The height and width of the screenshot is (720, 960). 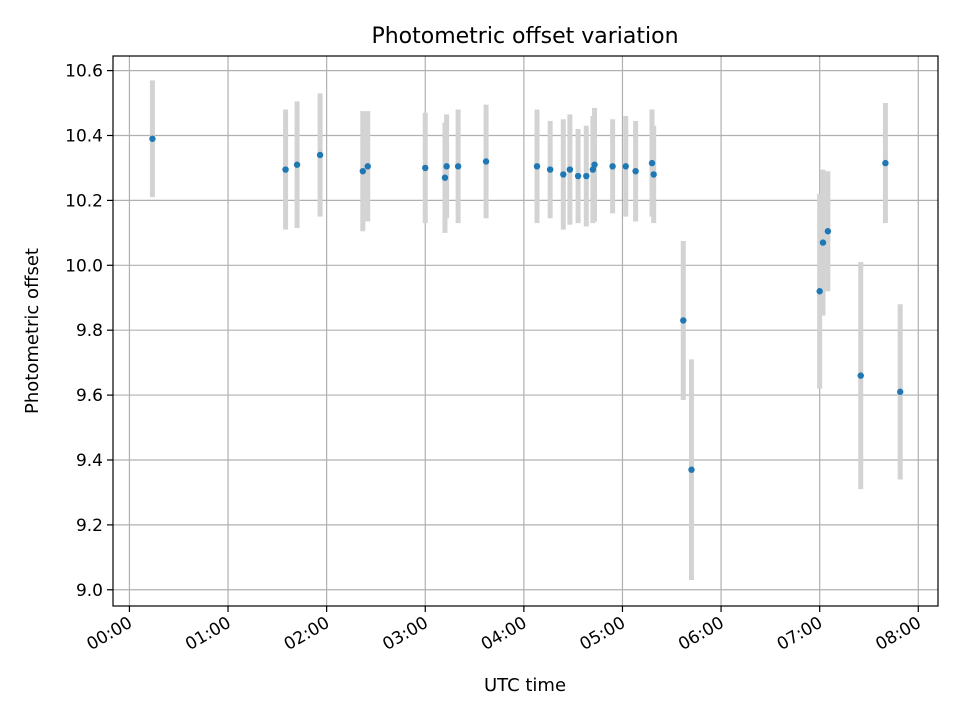 I want to click on chart-title: Photometric offset variation, so click(x=524, y=36).